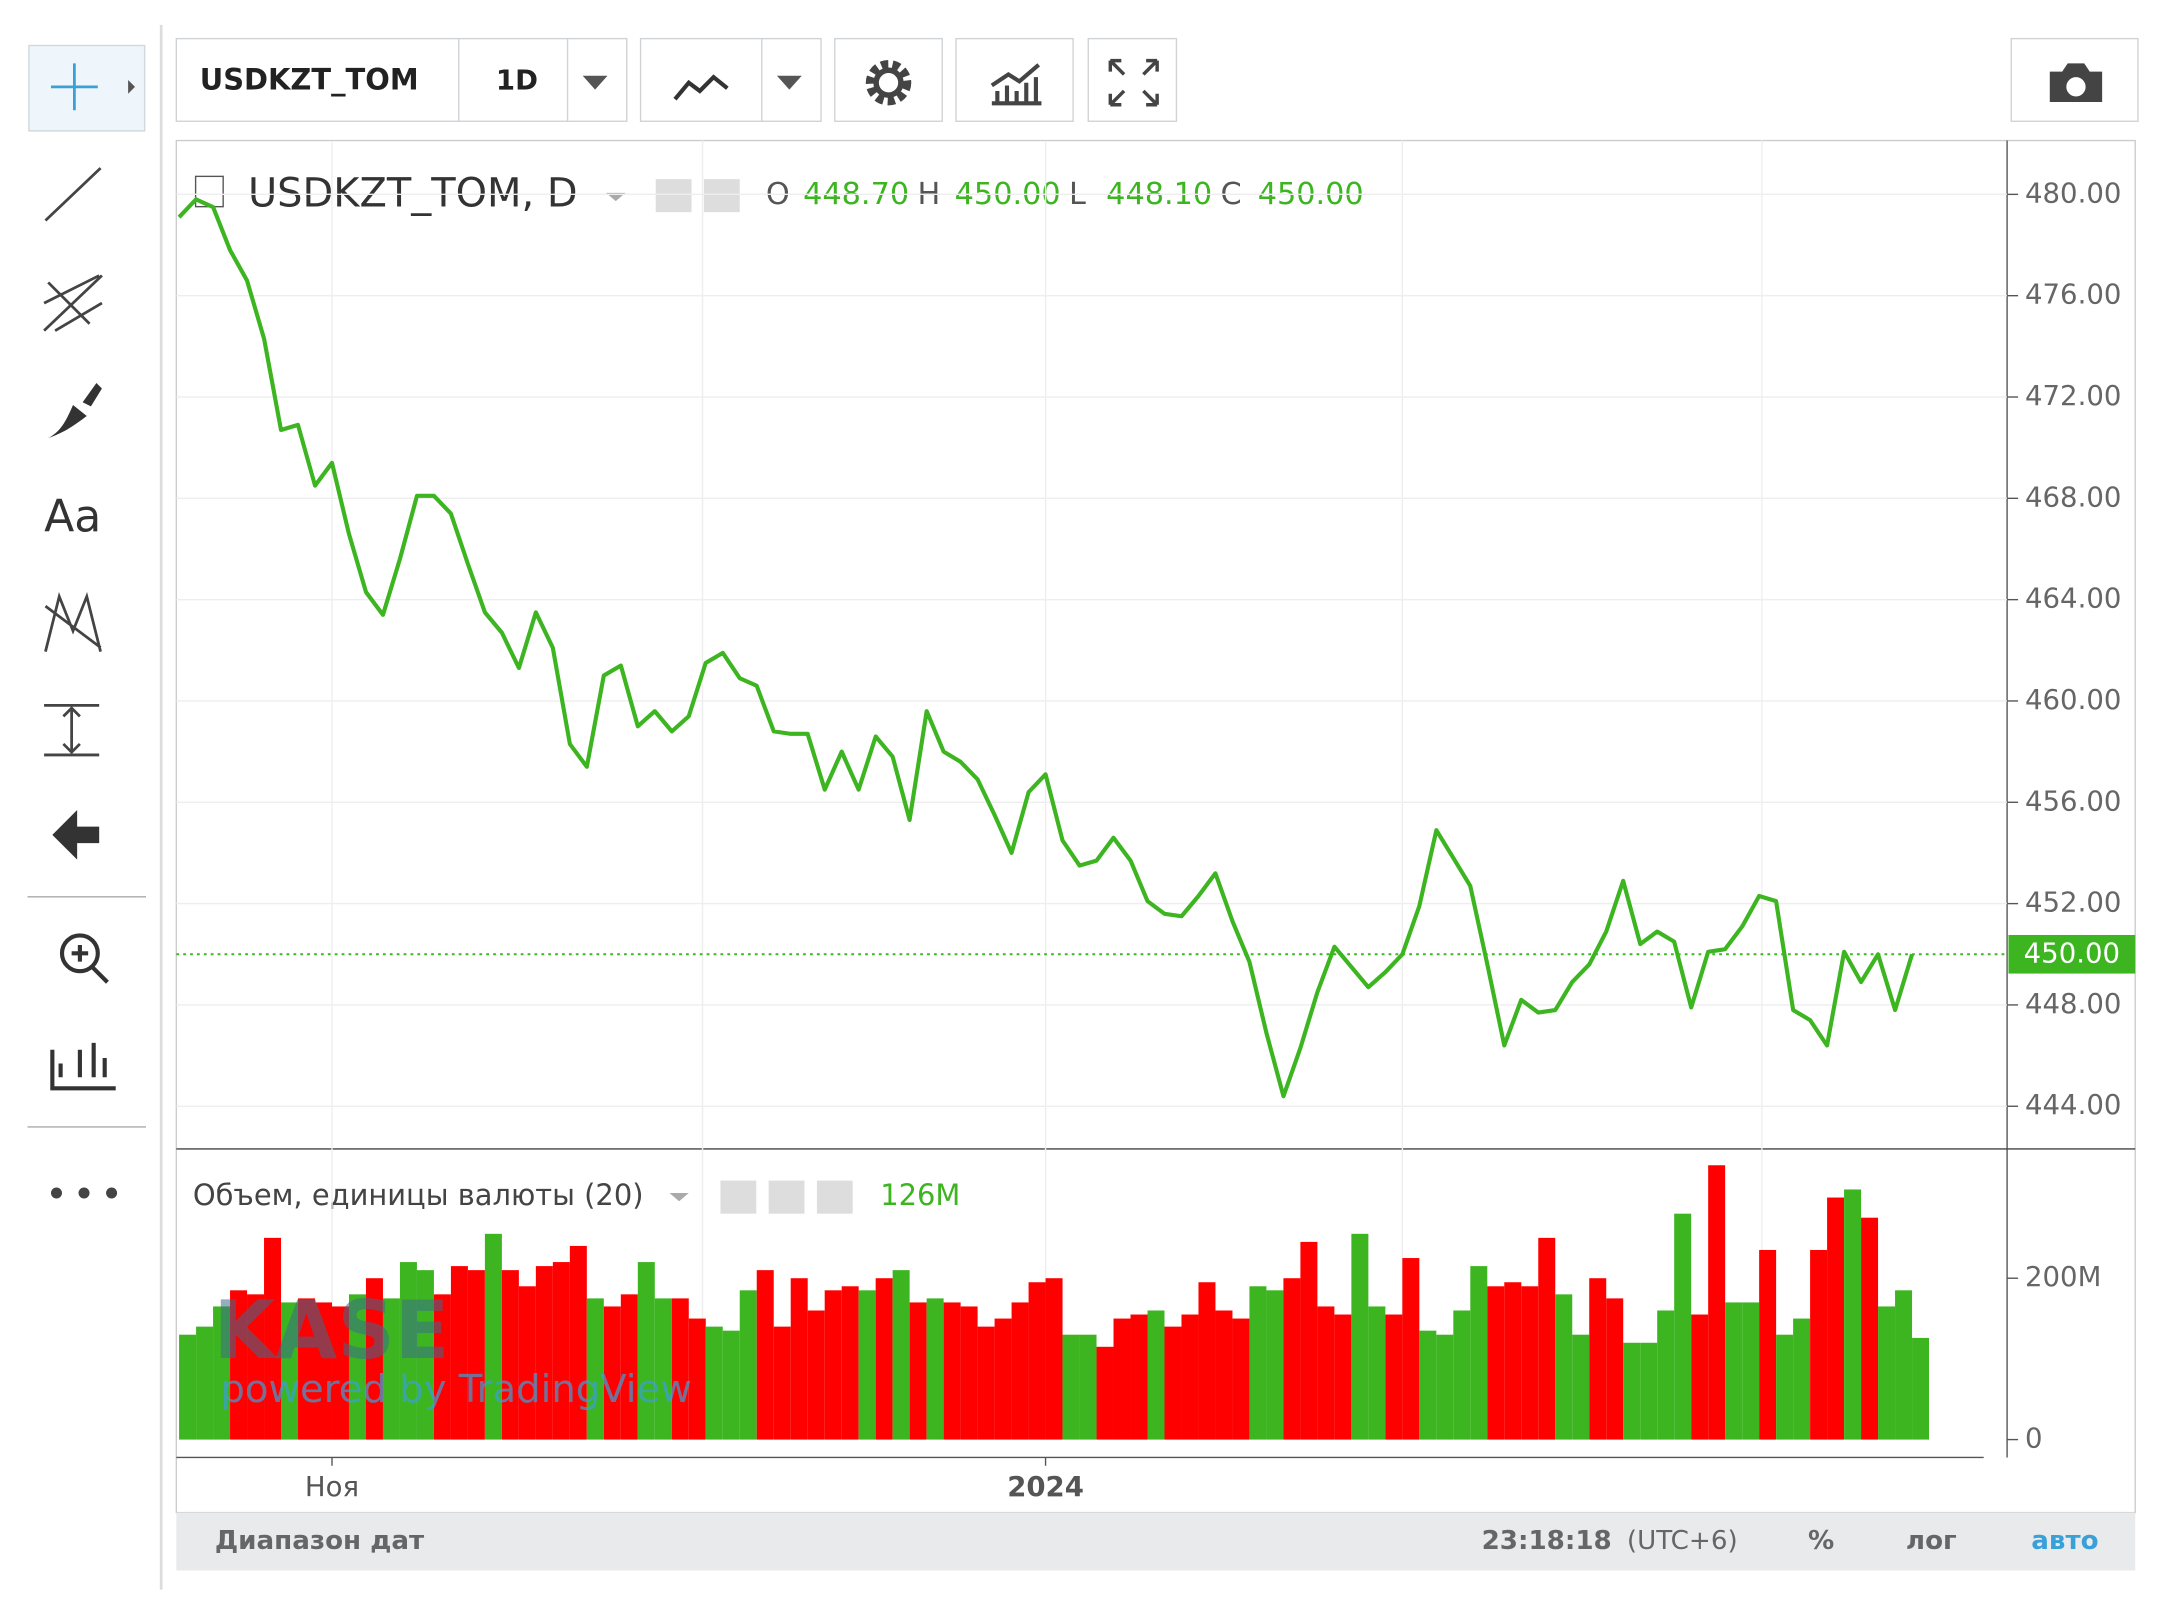 The image size is (2160, 1603). Describe the element at coordinates (679, 1197) in the screenshot. I see `volume-dropdown` at that location.